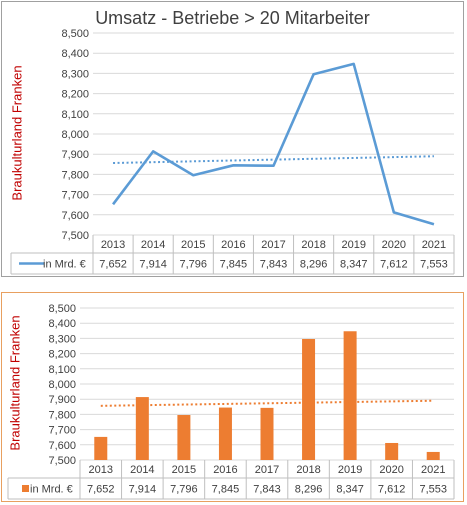 Image resolution: width=467 pixels, height=505 pixels. What do you see at coordinates (25, 488) in the screenshot?
I see `legend-key` at bounding box center [25, 488].